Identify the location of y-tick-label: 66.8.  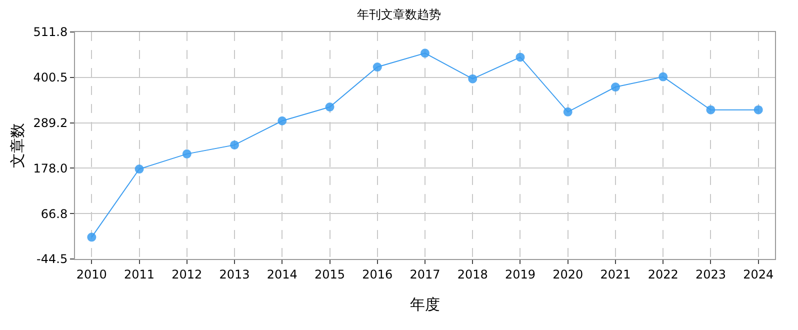
(54, 213).